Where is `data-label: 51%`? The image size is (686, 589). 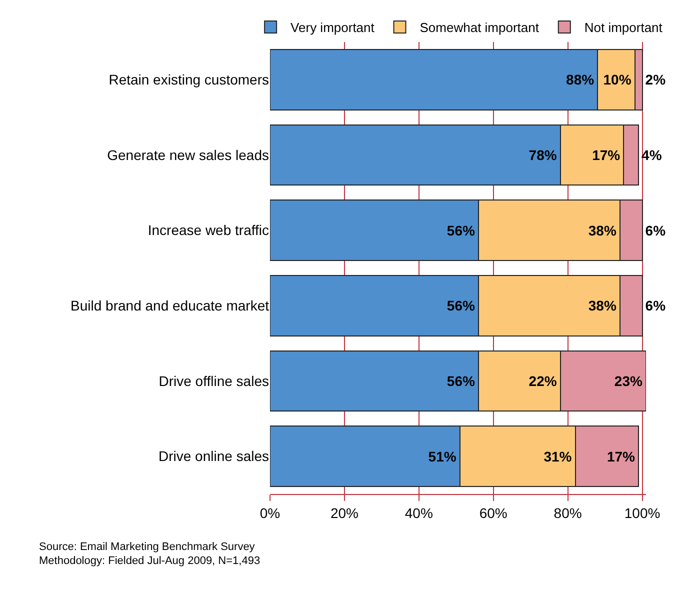
data-label: 51% is located at coordinates (442, 456).